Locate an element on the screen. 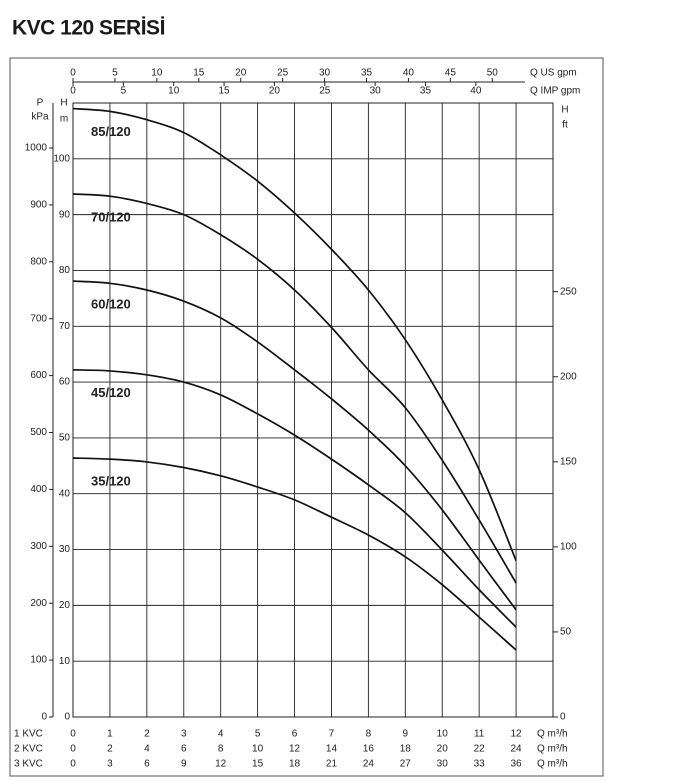 The image size is (675, 781). p-tick-label: 300 is located at coordinates (38, 546).